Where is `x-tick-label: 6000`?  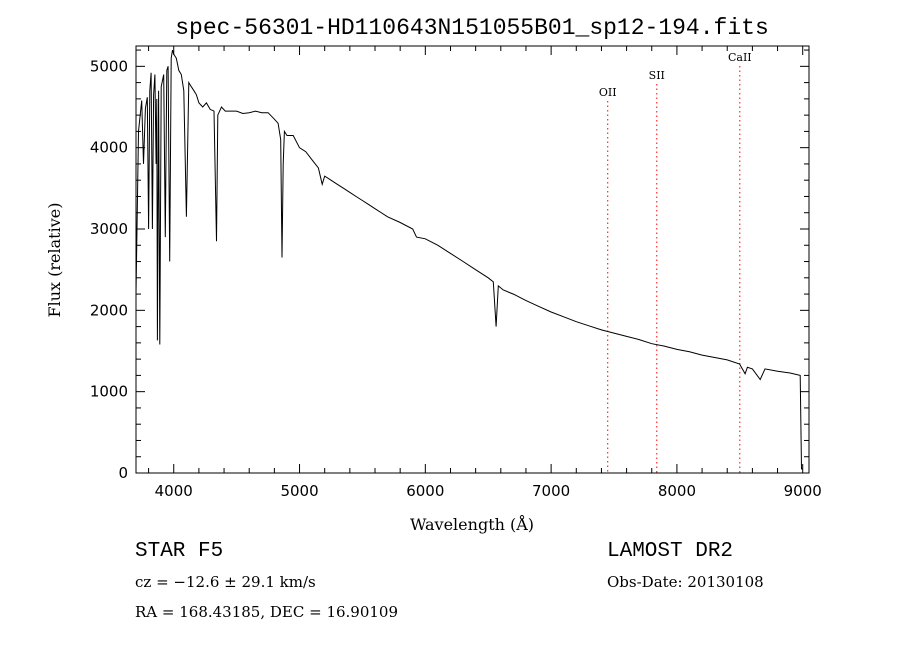 x-tick-label: 6000 is located at coordinates (425, 491).